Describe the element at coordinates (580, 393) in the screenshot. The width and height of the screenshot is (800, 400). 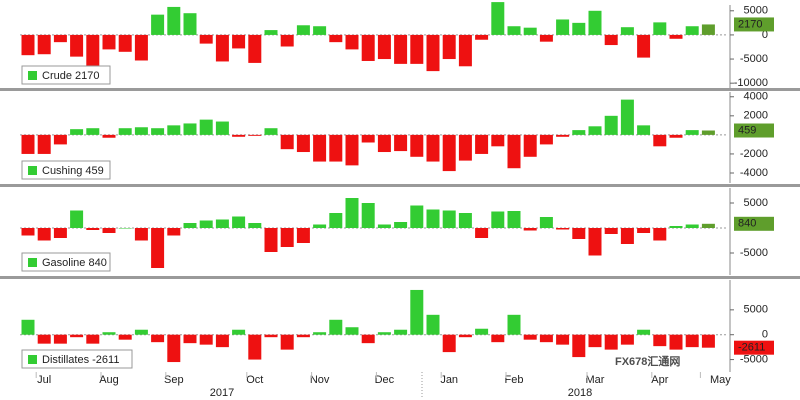
I see `year-label: 2018` at that location.